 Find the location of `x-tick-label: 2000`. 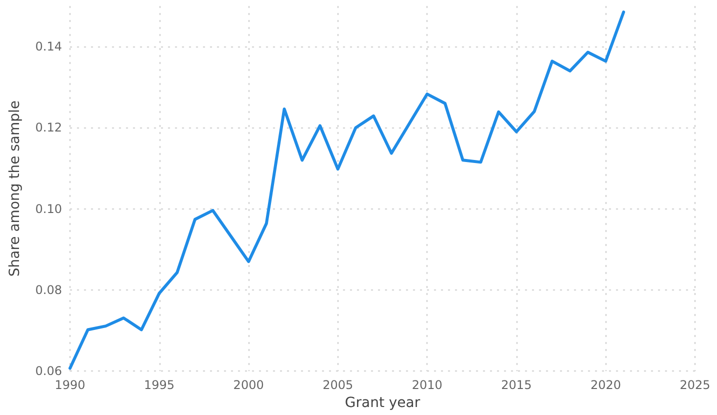

x-tick-label: 2000 is located at coordinates (248, 385).